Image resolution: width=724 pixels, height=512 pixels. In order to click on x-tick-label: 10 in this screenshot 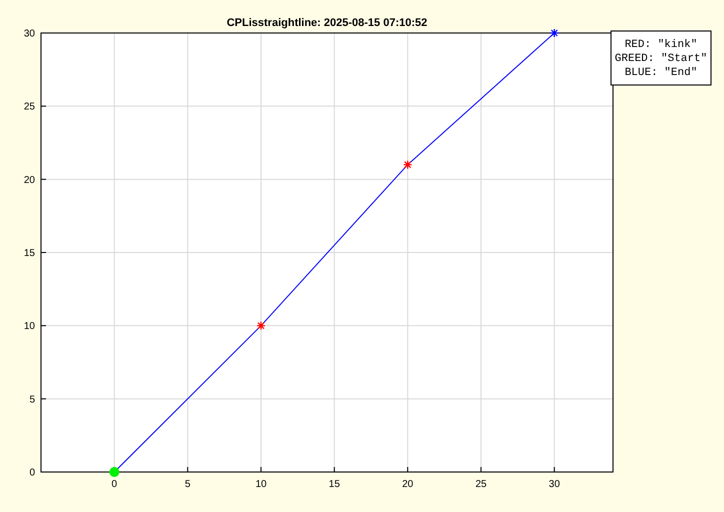, I will do `click(261, 484)`.